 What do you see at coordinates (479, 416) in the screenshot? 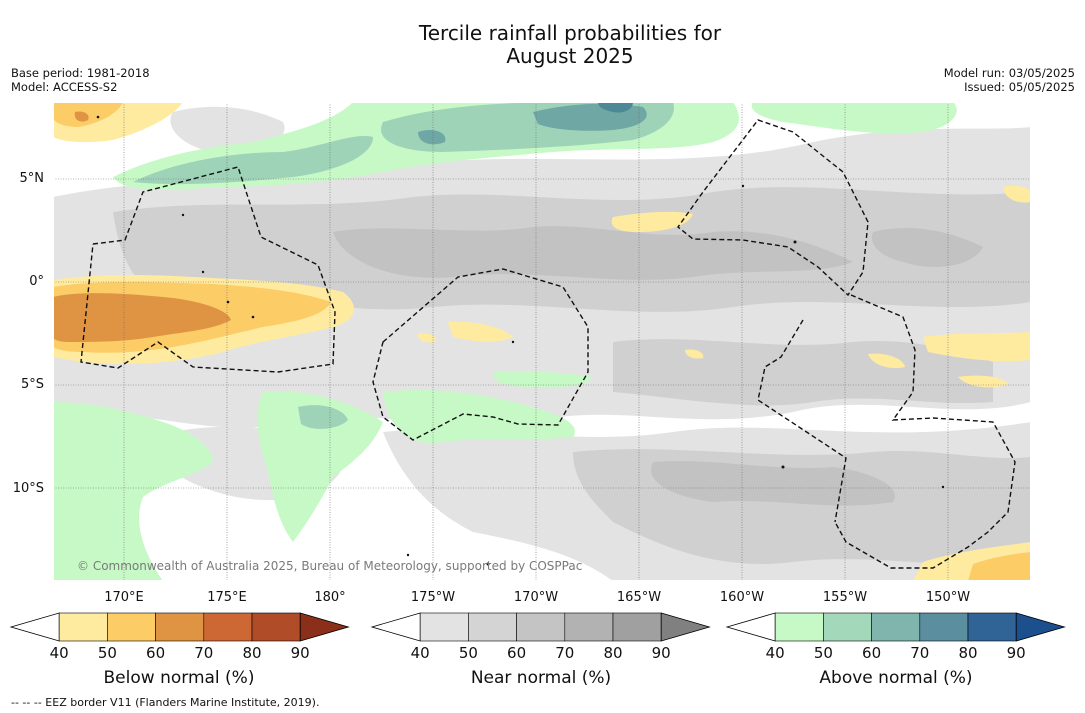
I see `above-normal-region-south-center` at bounding box center [479, 416].